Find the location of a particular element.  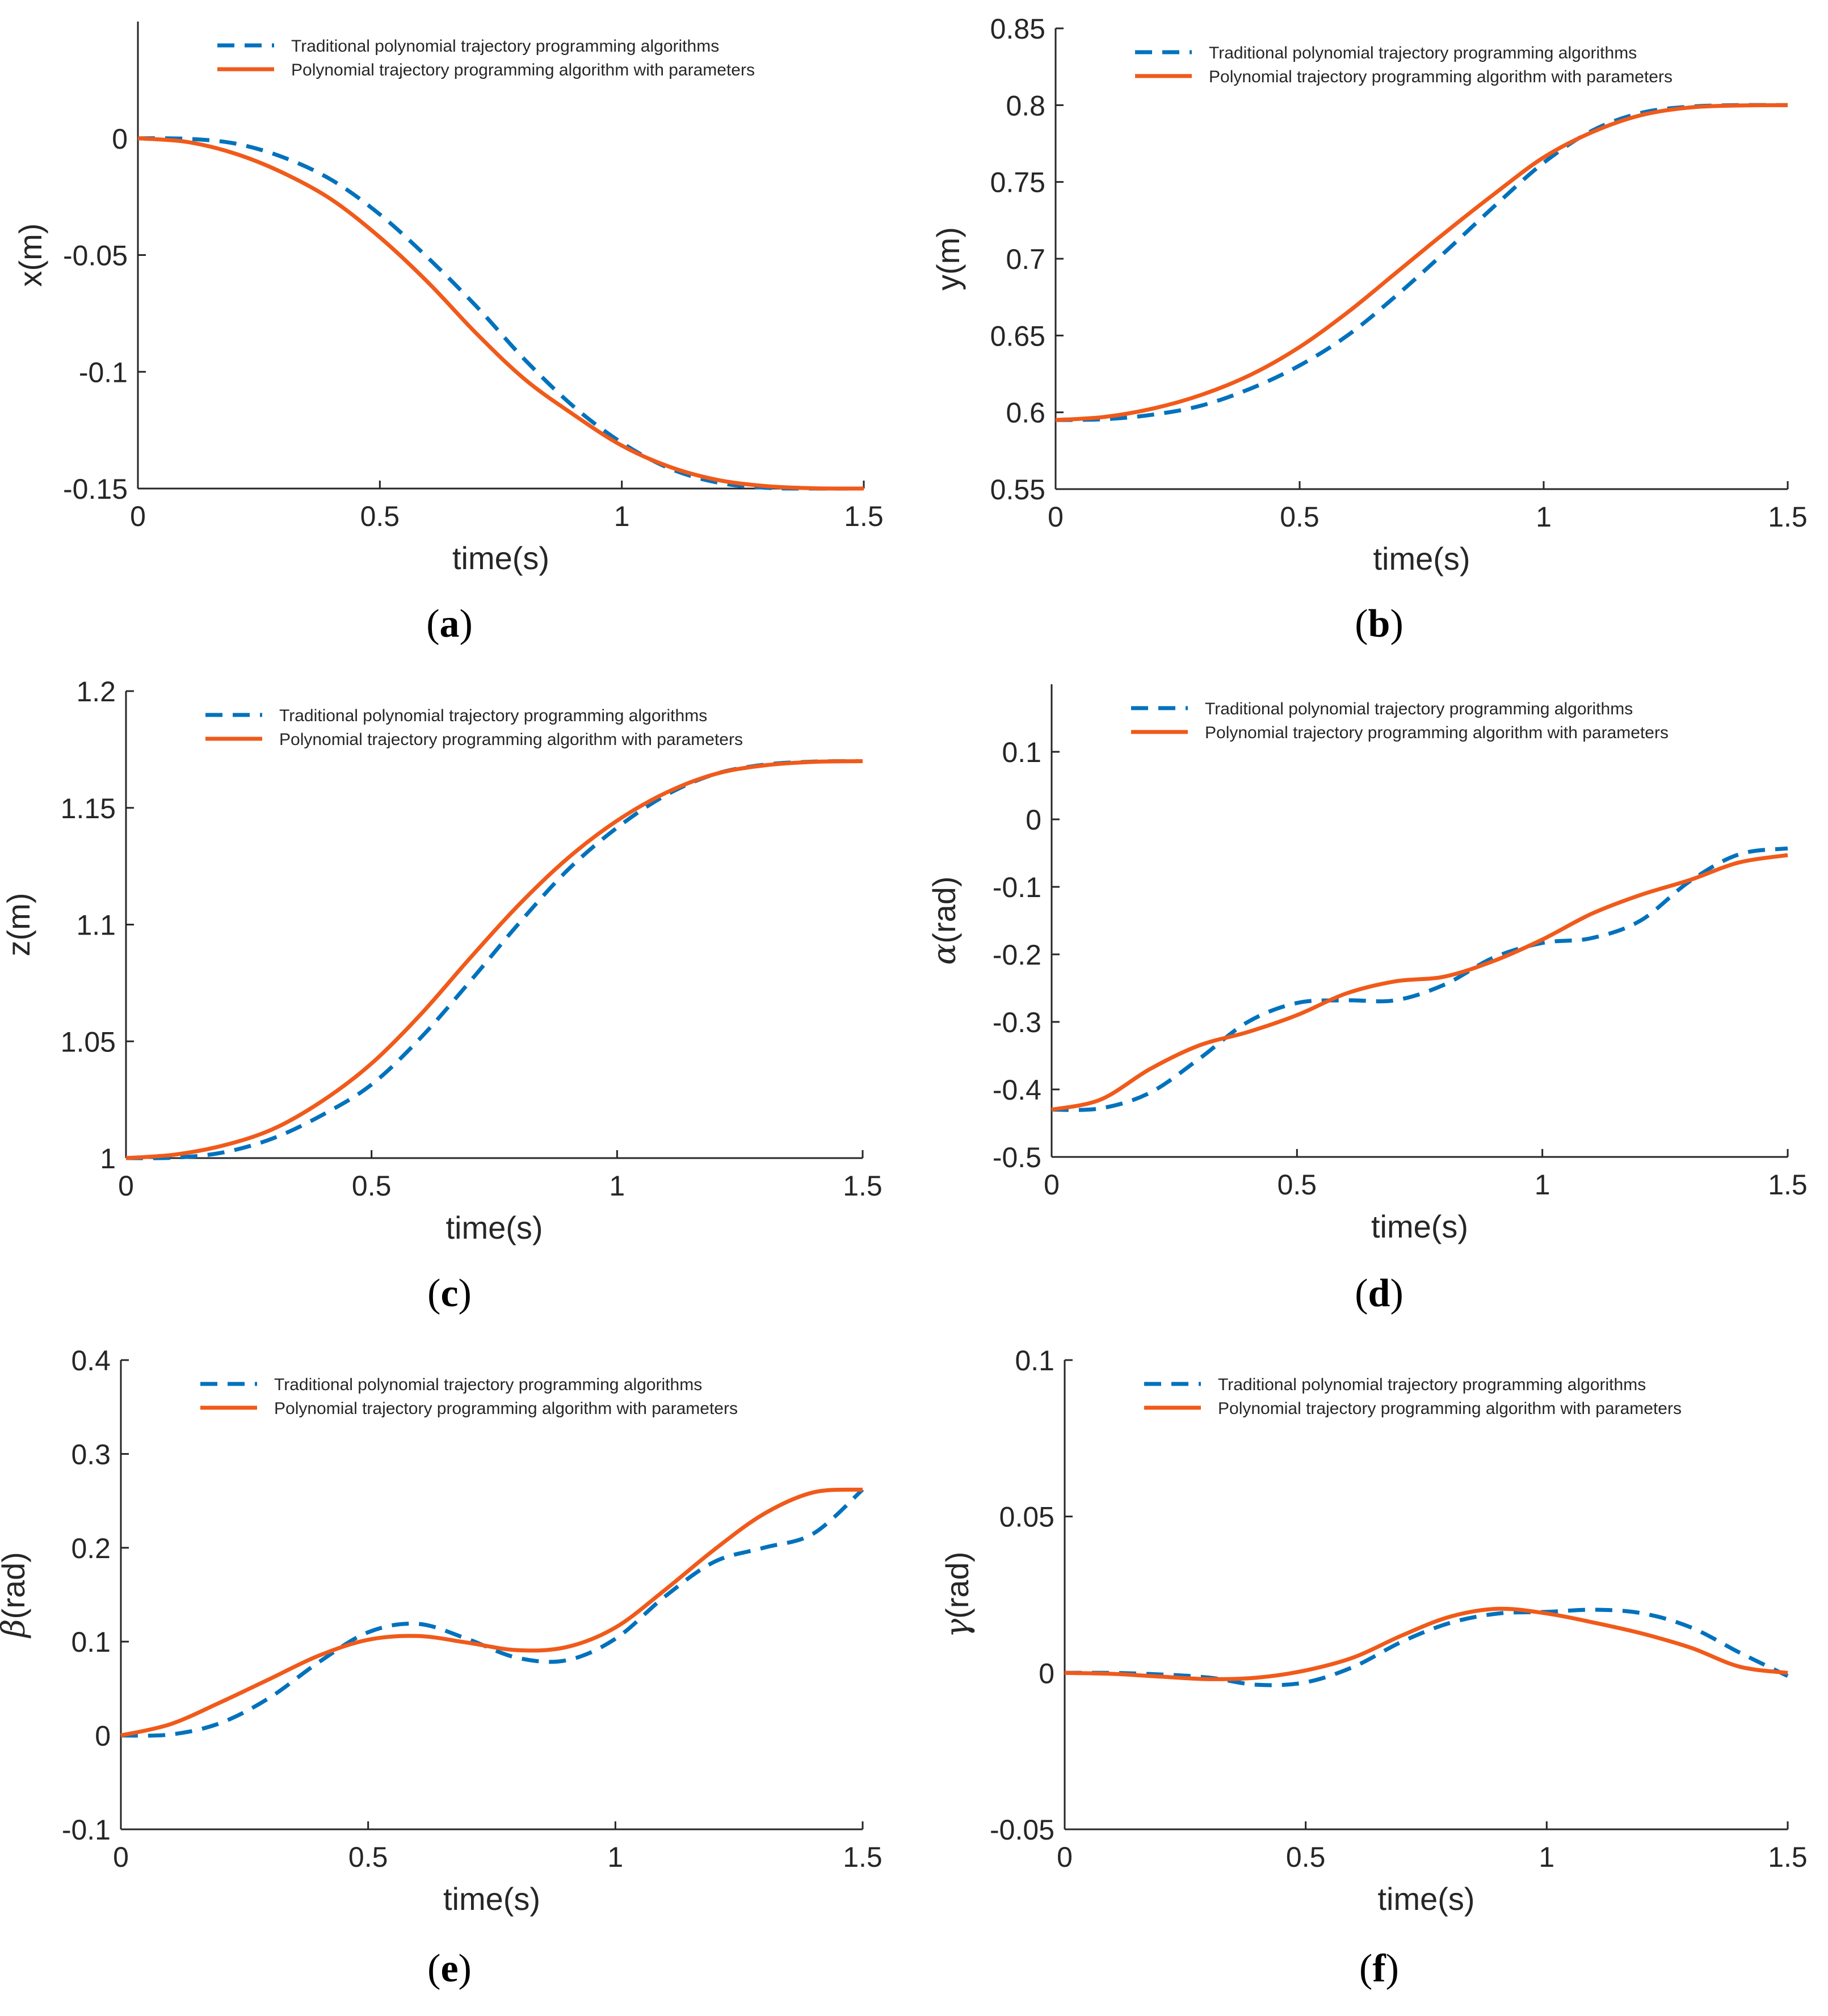

y-axis-label: α(rad) is located at coordinates (945, 921).